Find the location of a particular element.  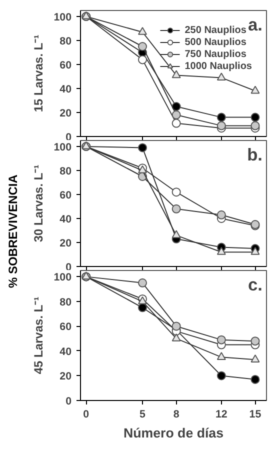

y-tick-label: 0 is located at coordinates (69, 402).